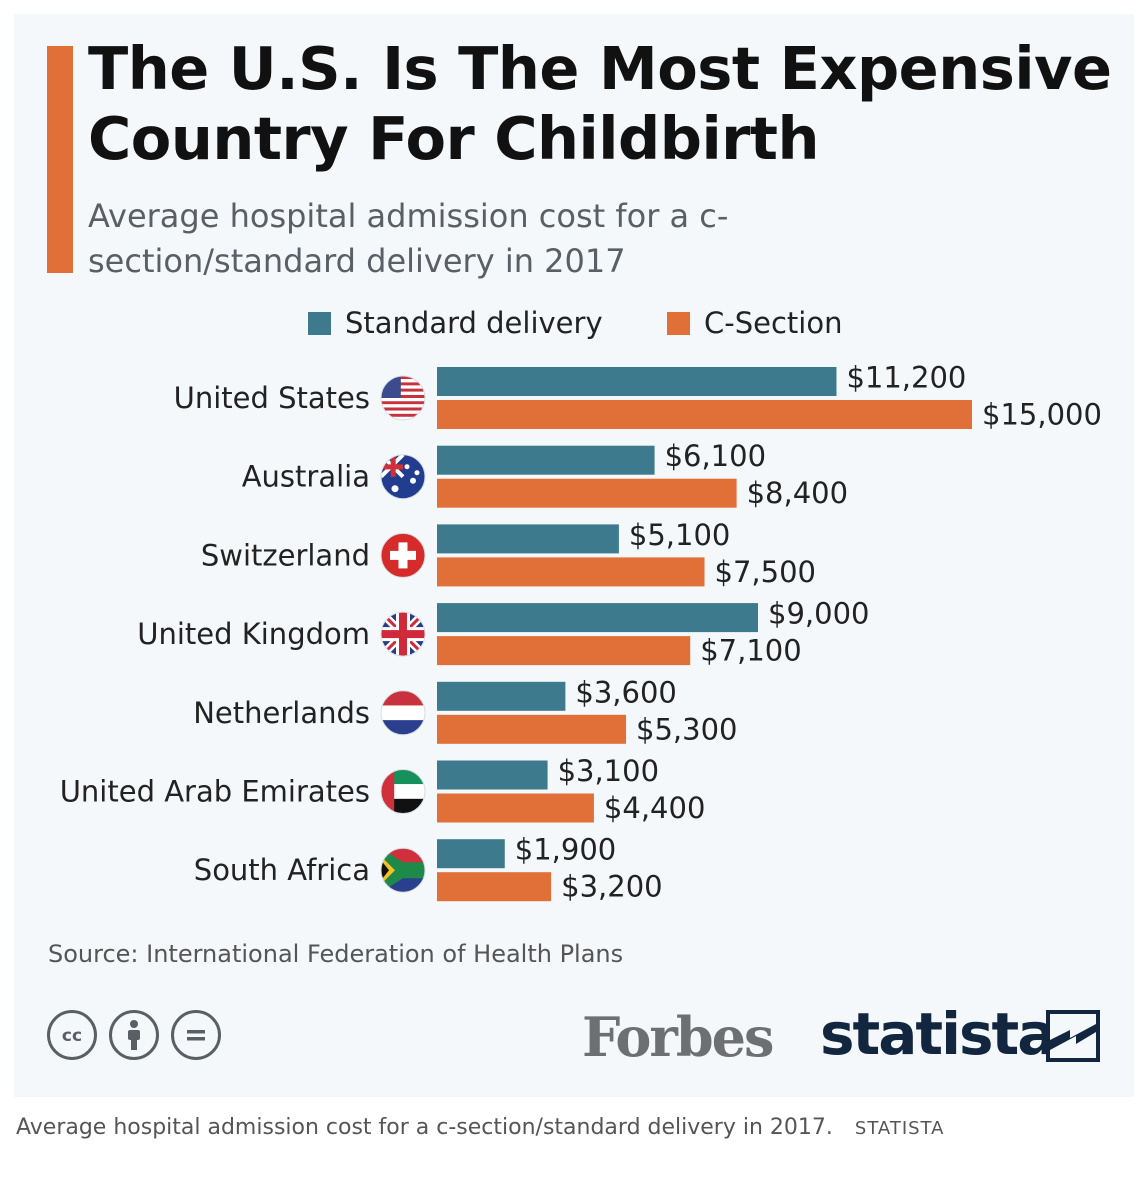 The image size is (1141, 1185). I want to click on category-label: Switzerland, so click(285, 555).